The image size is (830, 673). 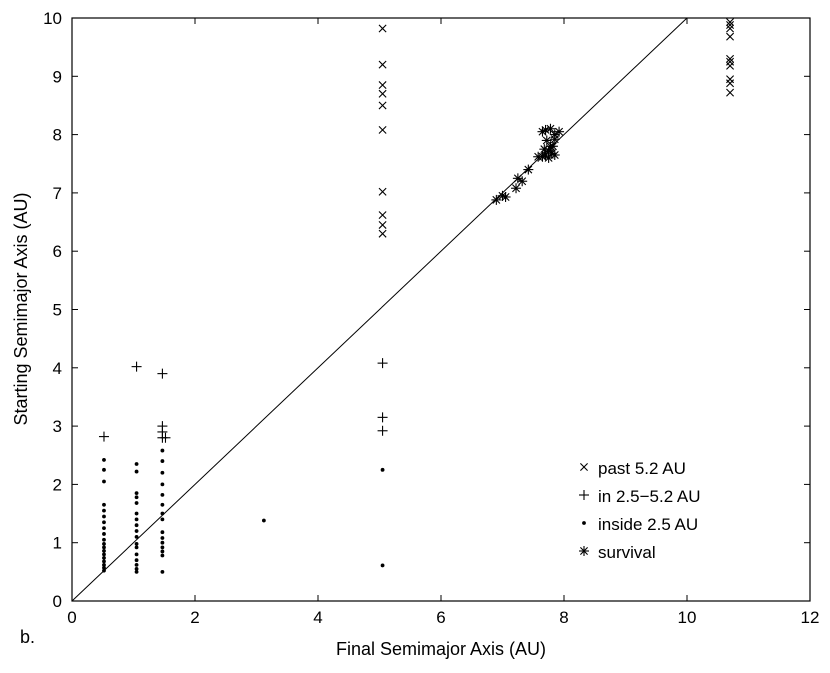 I want to click on x-tick-label: 10, so click(x=687, y=617).